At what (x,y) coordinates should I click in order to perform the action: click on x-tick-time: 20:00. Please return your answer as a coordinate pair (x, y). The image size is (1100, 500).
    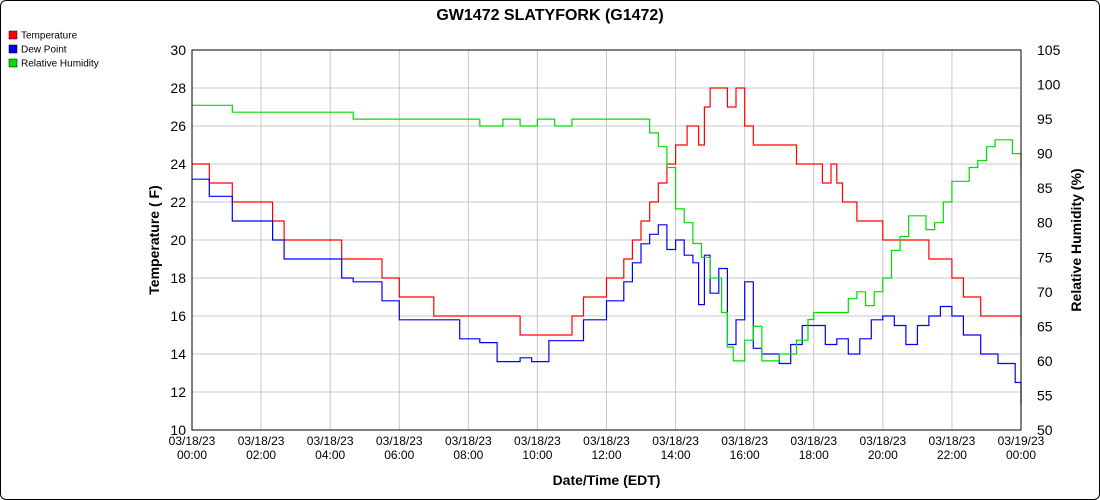
    Looking at the image, I should click on (883, 455).